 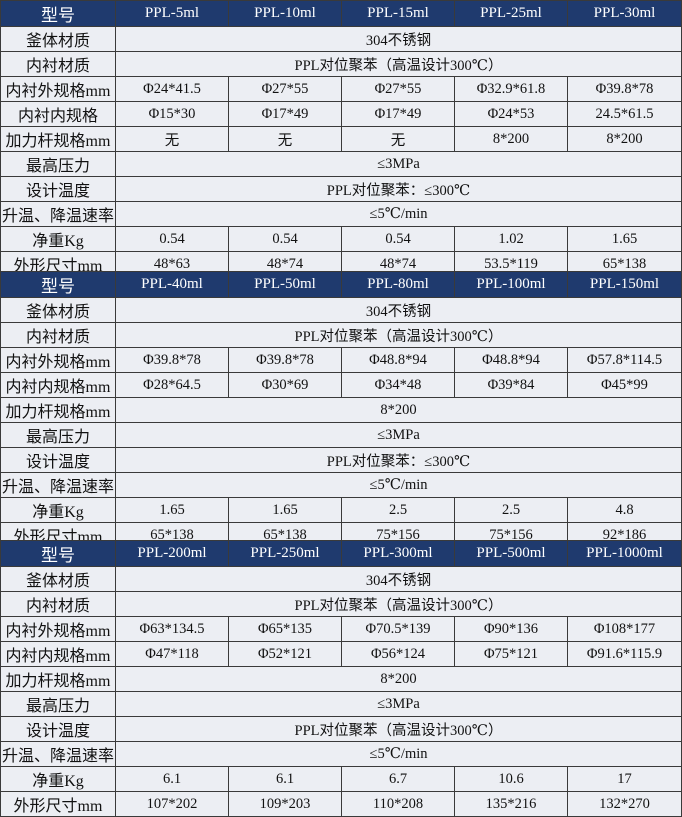 I want to click on value-cell: Φ75*121, so click(x=511, y=654).